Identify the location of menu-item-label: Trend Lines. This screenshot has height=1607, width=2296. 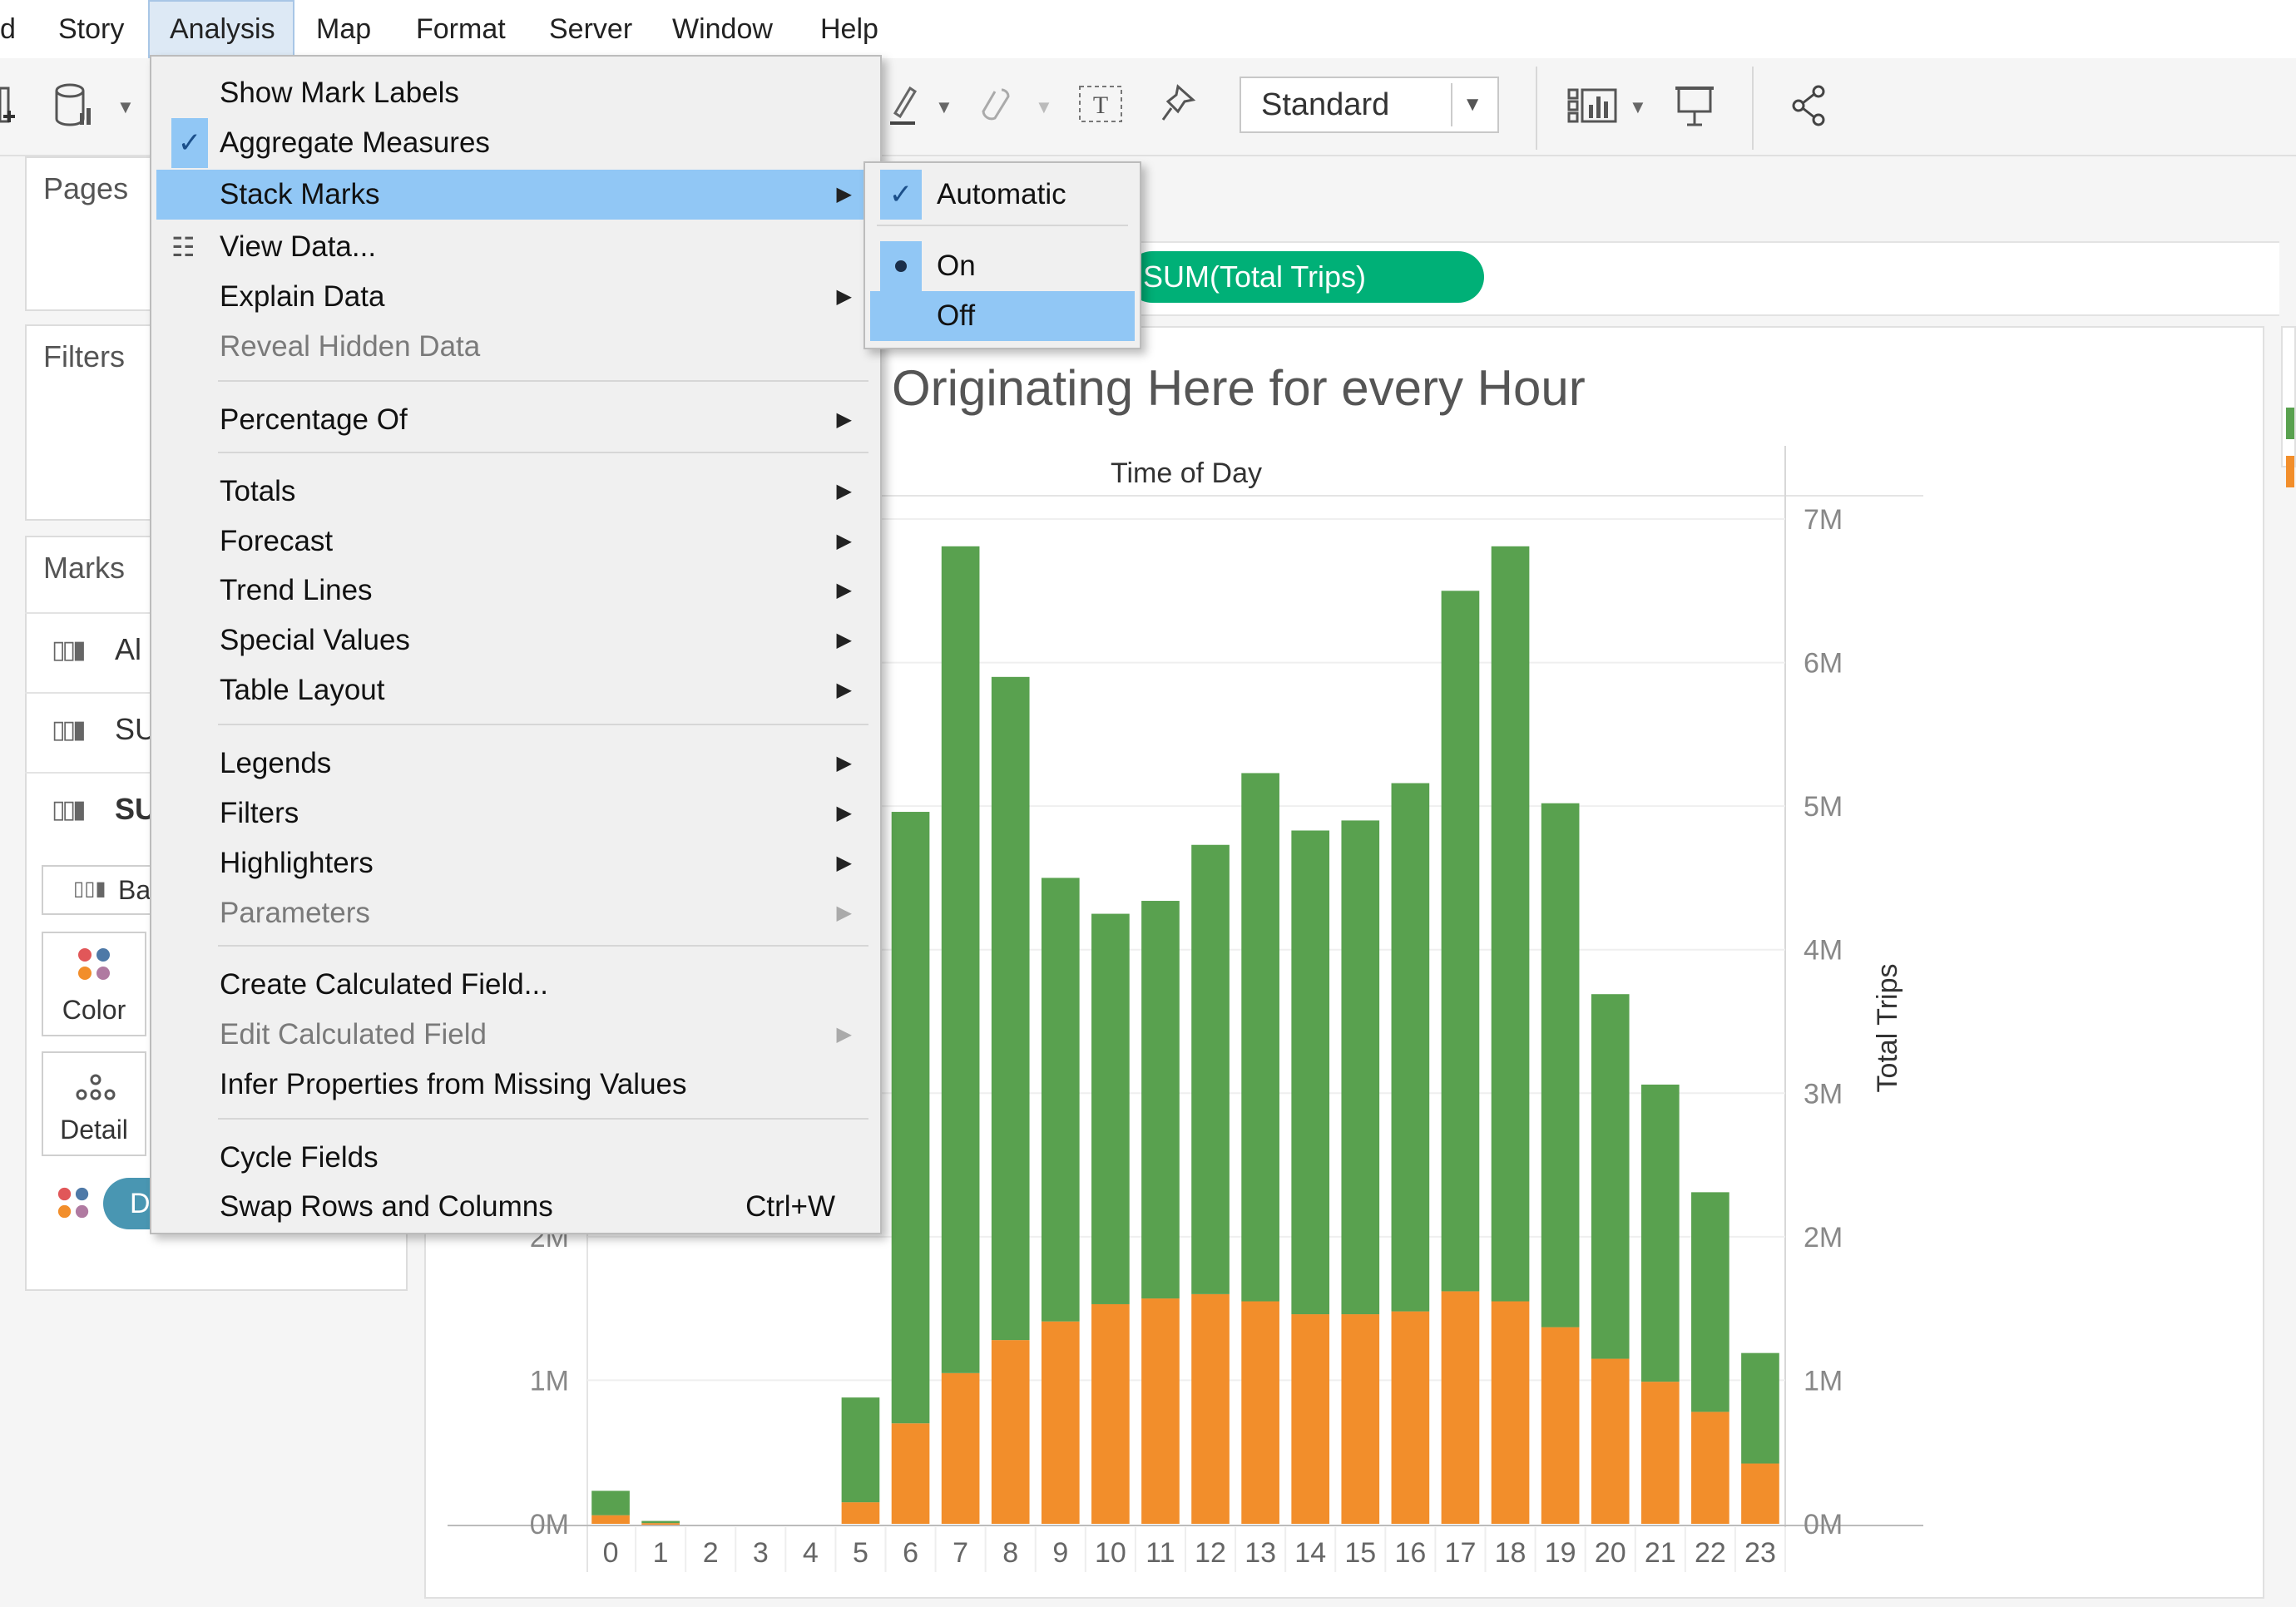
(296, 590).